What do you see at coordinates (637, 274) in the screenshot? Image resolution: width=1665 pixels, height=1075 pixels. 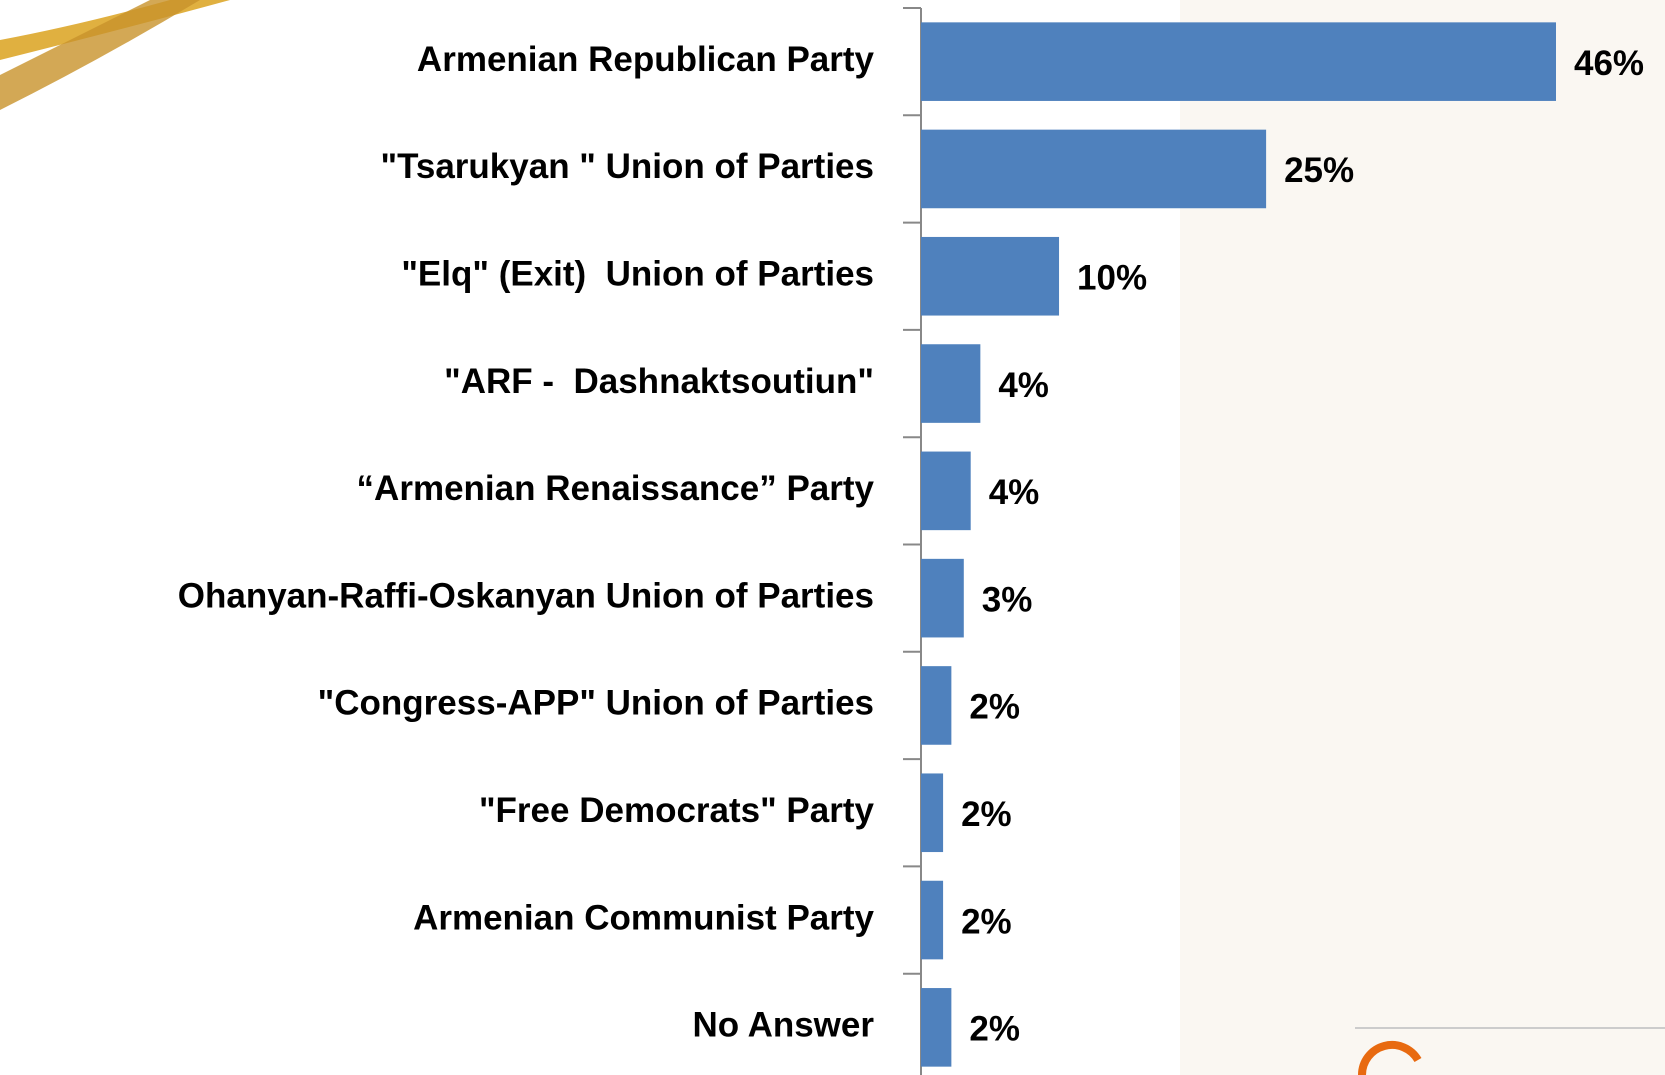 I see `category-label: "Elq" (Exit) Union of Parties` at bounding box center [637, 274].